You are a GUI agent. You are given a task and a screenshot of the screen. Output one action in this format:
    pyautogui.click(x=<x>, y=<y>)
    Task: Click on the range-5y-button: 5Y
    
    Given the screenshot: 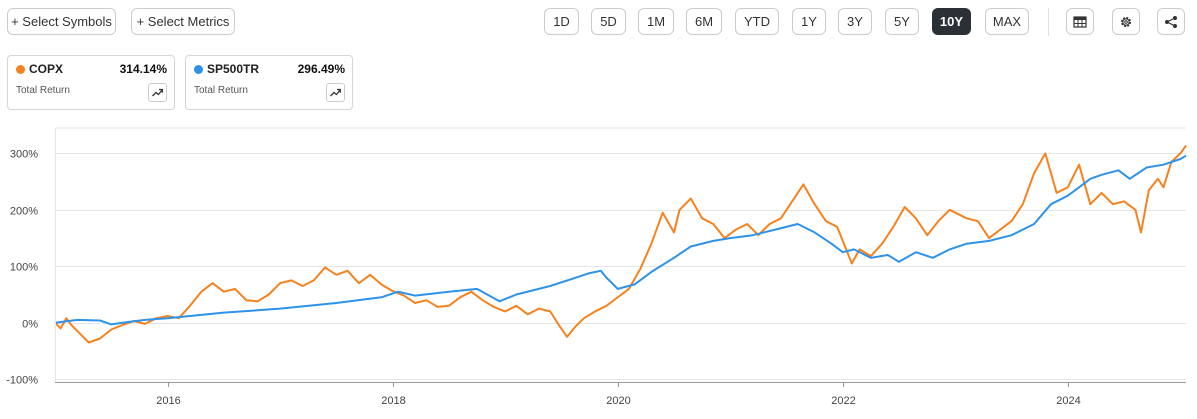 What is the action you would take?
    pyautogui.click(x=902, y=21)
    